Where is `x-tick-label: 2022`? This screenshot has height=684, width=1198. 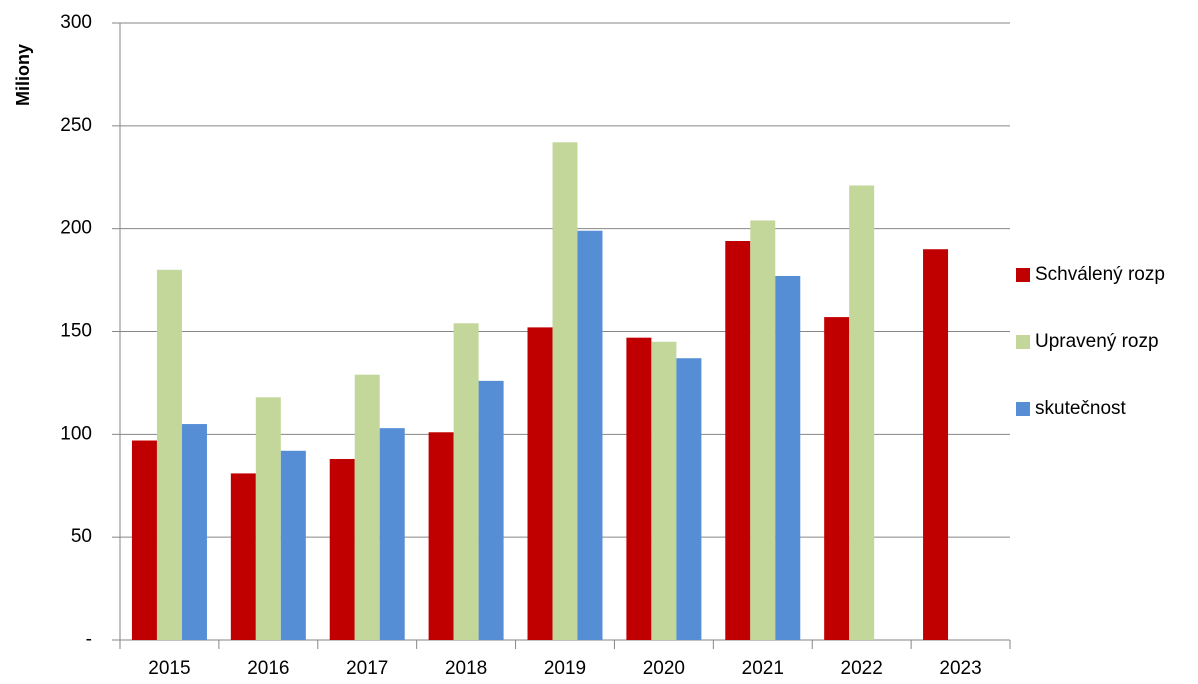 x-tick-label: 2022 is located at coordinates (862, 668).